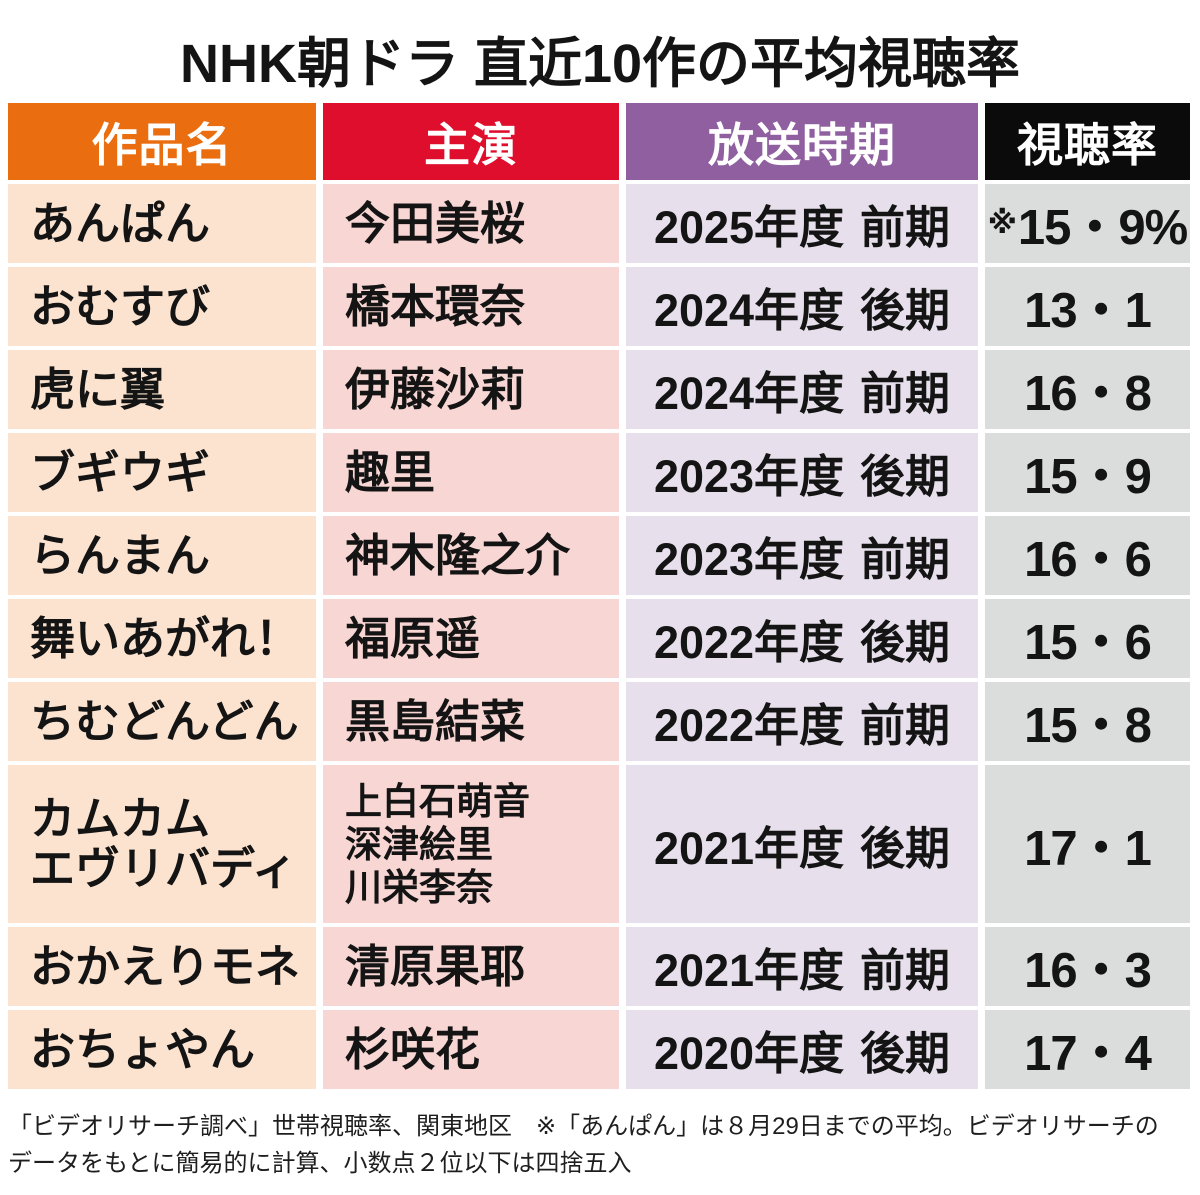 This screenshot has height=1195, width=1200. Describe the element at coordinates (390, 472) in the screenshot. I see `cast-name-line: 趣里` at that location.